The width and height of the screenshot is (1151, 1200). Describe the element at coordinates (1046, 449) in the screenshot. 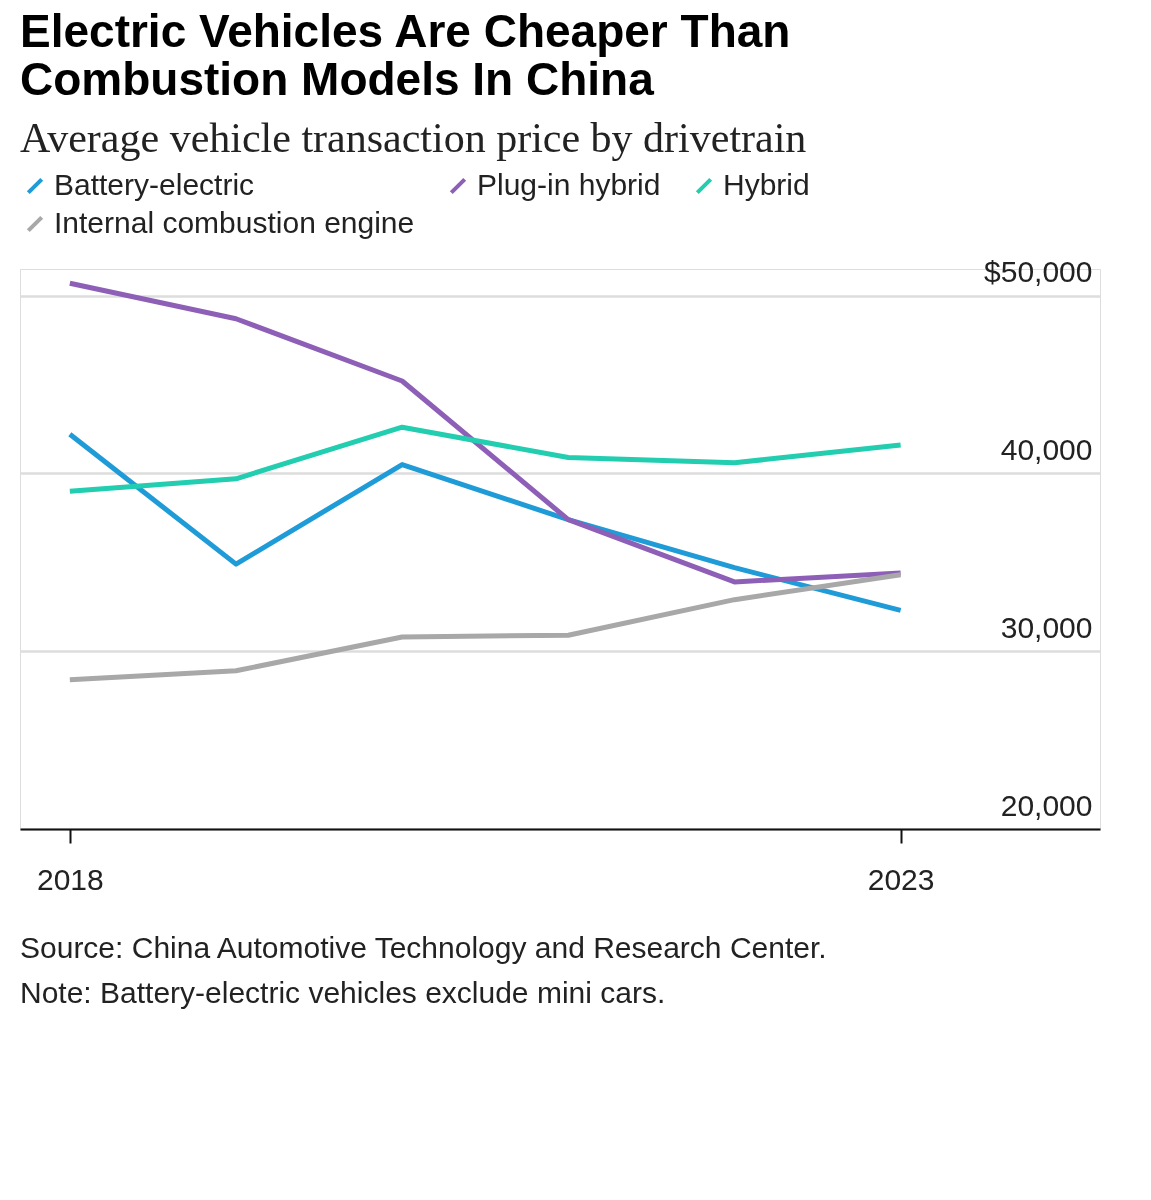

I see `y-tick-label: 40,000` at that location.